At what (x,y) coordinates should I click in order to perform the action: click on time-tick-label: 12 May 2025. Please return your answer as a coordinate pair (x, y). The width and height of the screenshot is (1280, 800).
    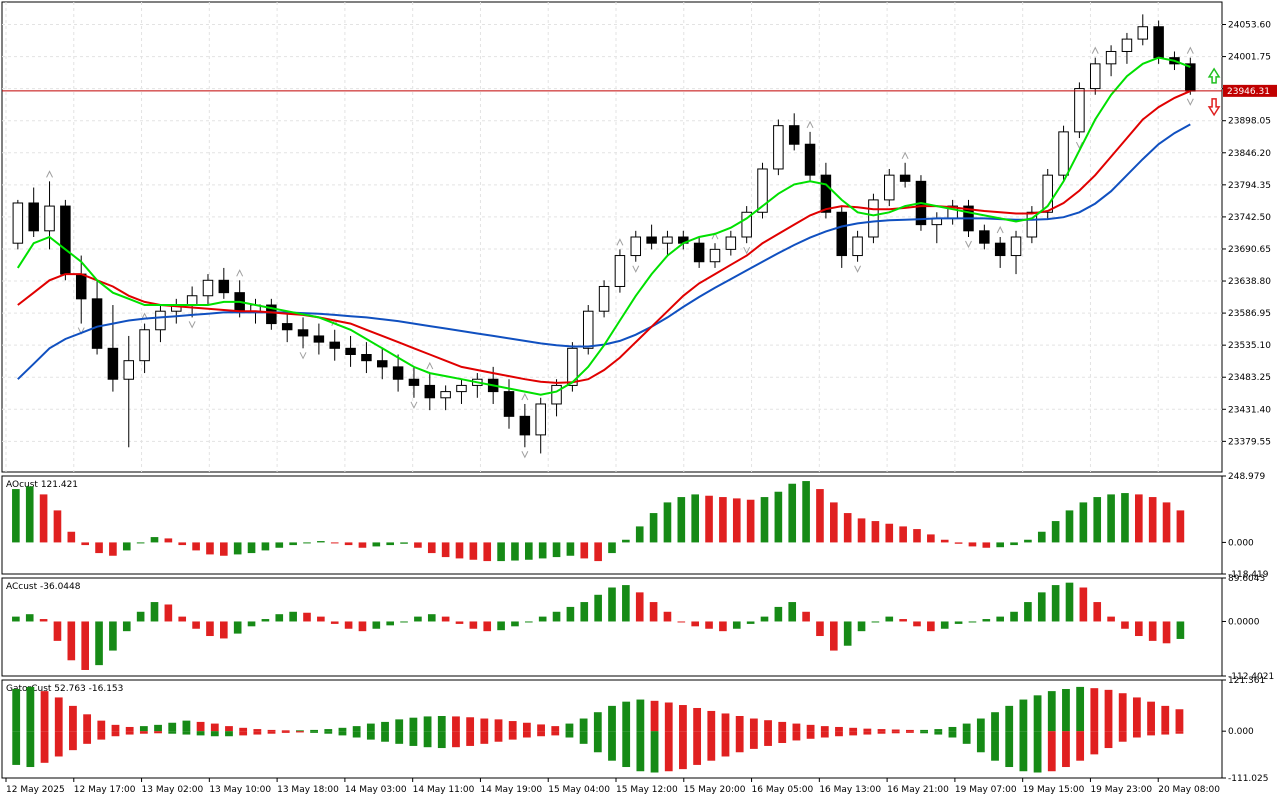
    Looking at the image, I should click on (35, 790).